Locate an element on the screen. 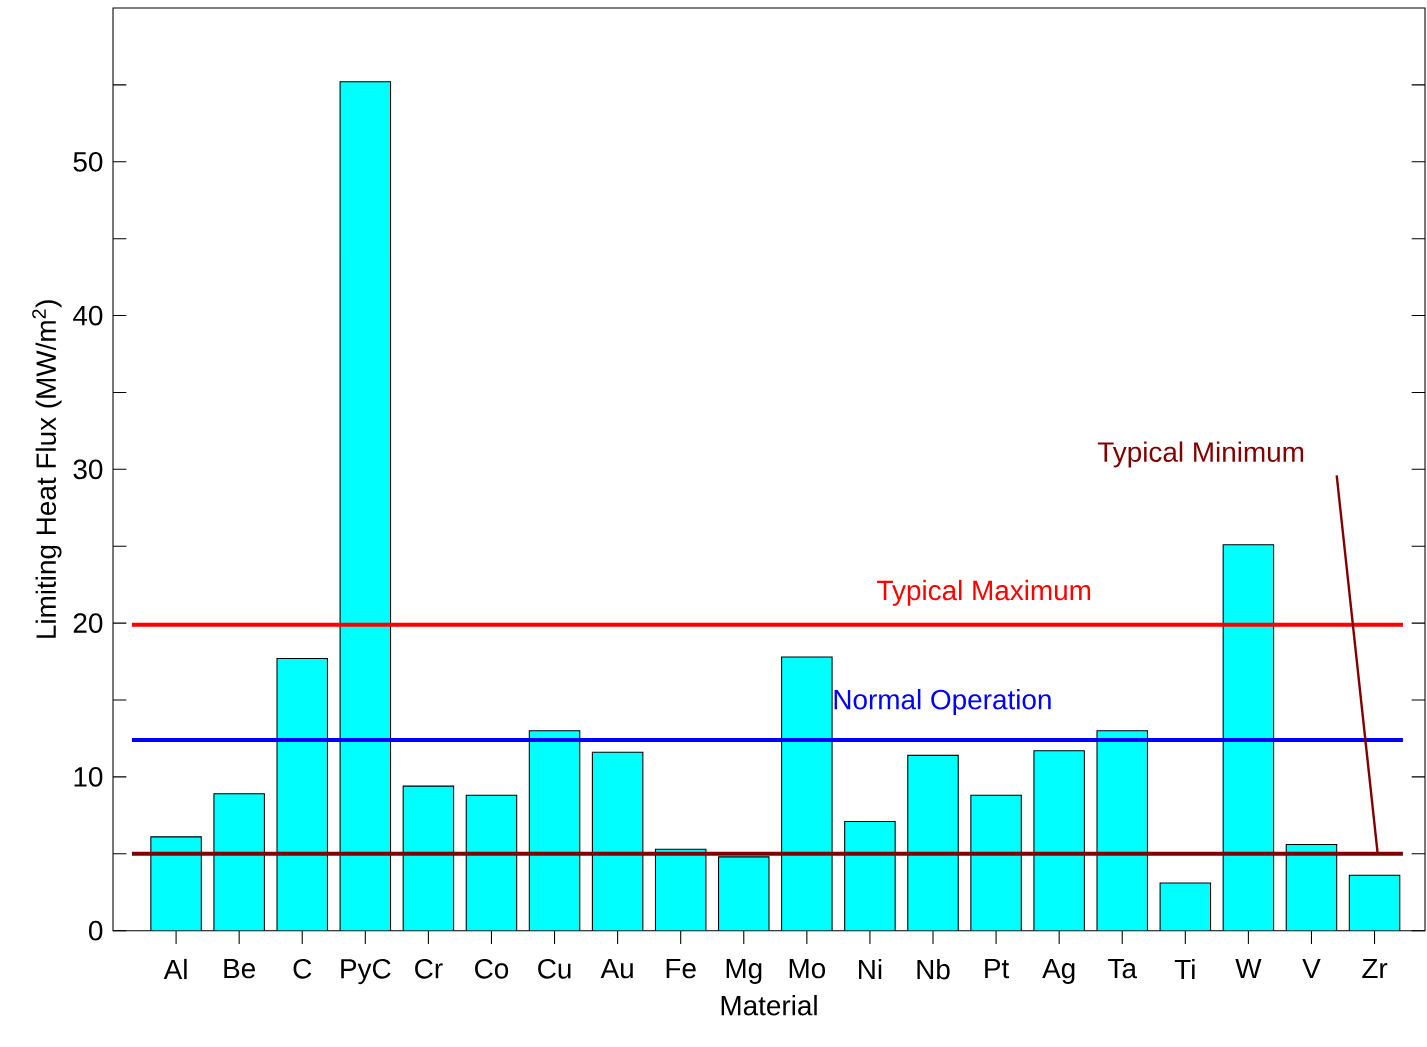 This screenshot has width=1427, height=1047. x-tick-label: Pt is located at coordinates (997, 969).